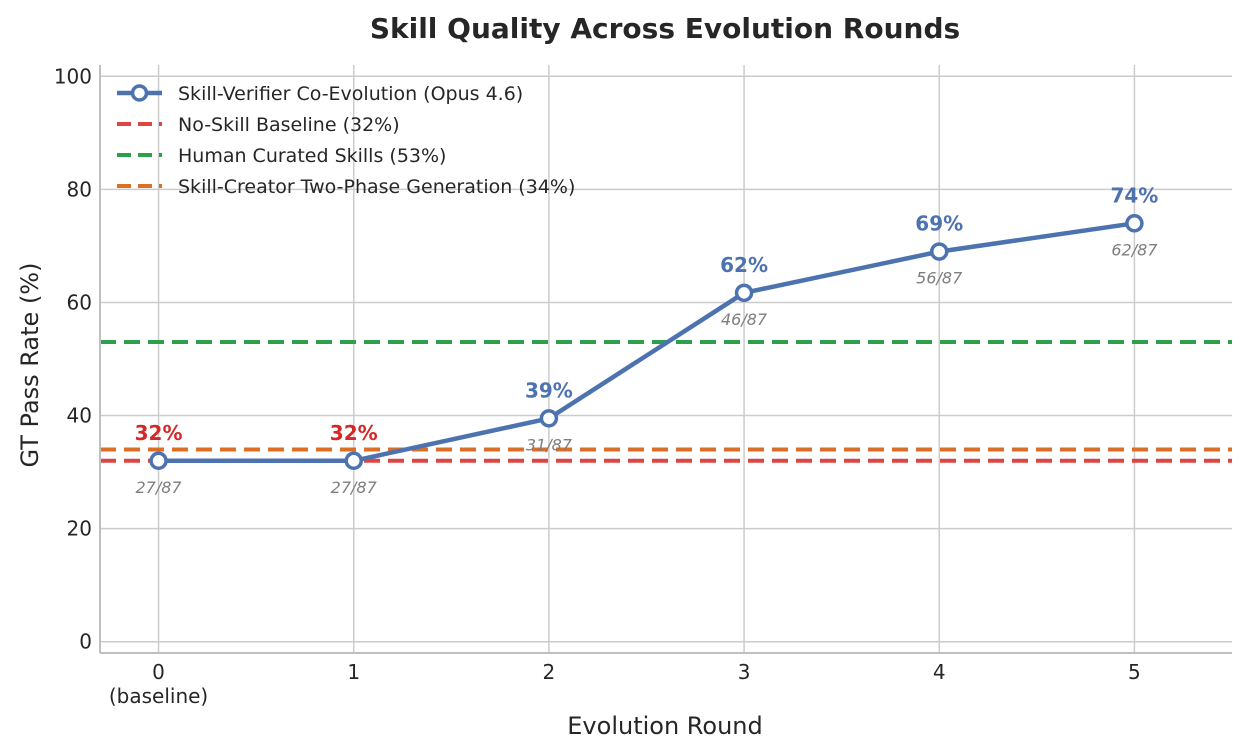 This screenshot has height=756, width=1246. Describe the element at coordinates (549, 672) in the screenshot. I see `x-tick-label: 2` at that location.